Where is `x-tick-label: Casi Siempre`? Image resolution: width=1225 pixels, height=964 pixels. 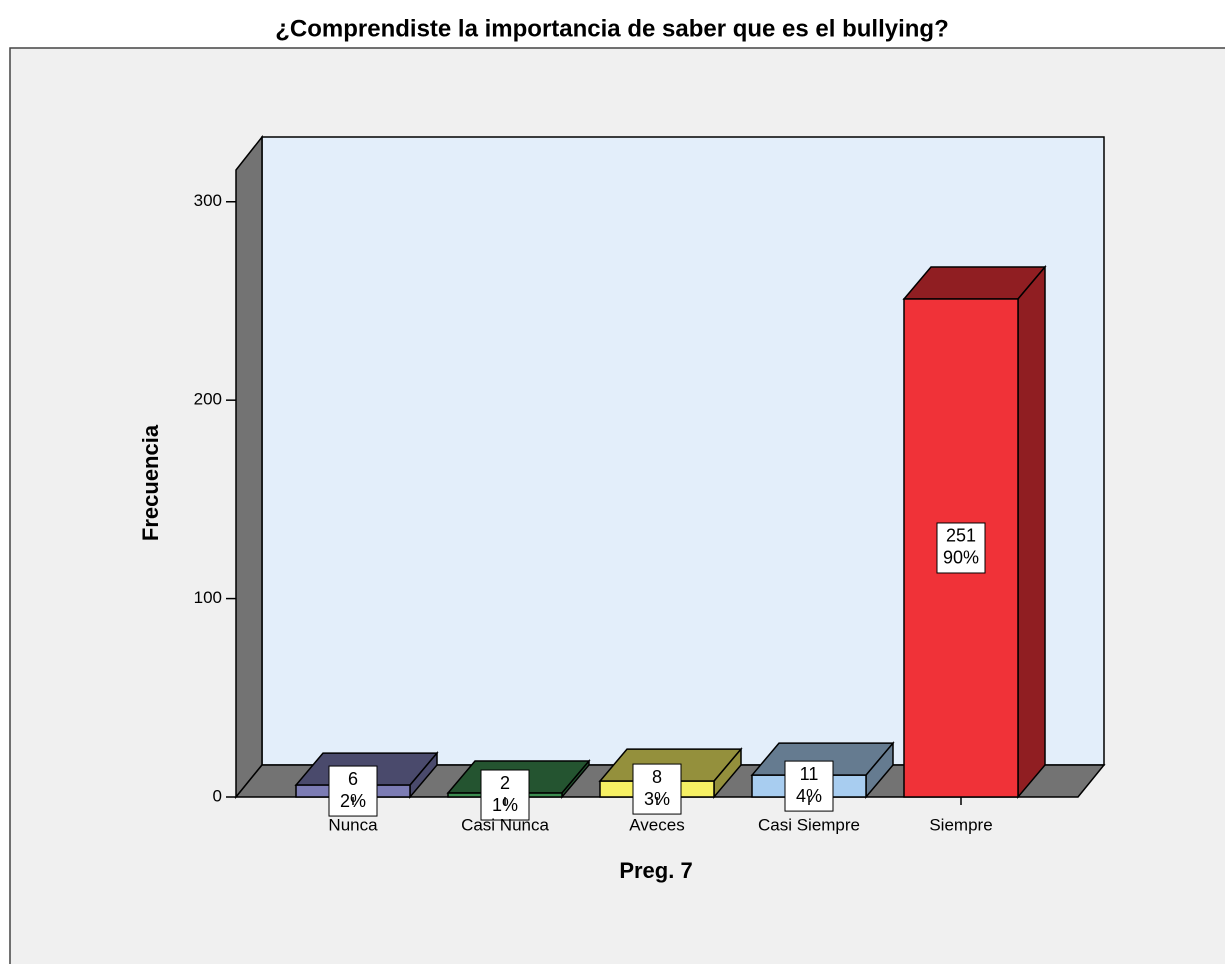 x-tick-label: Casi Siempre is located at coordinates (809, 824).